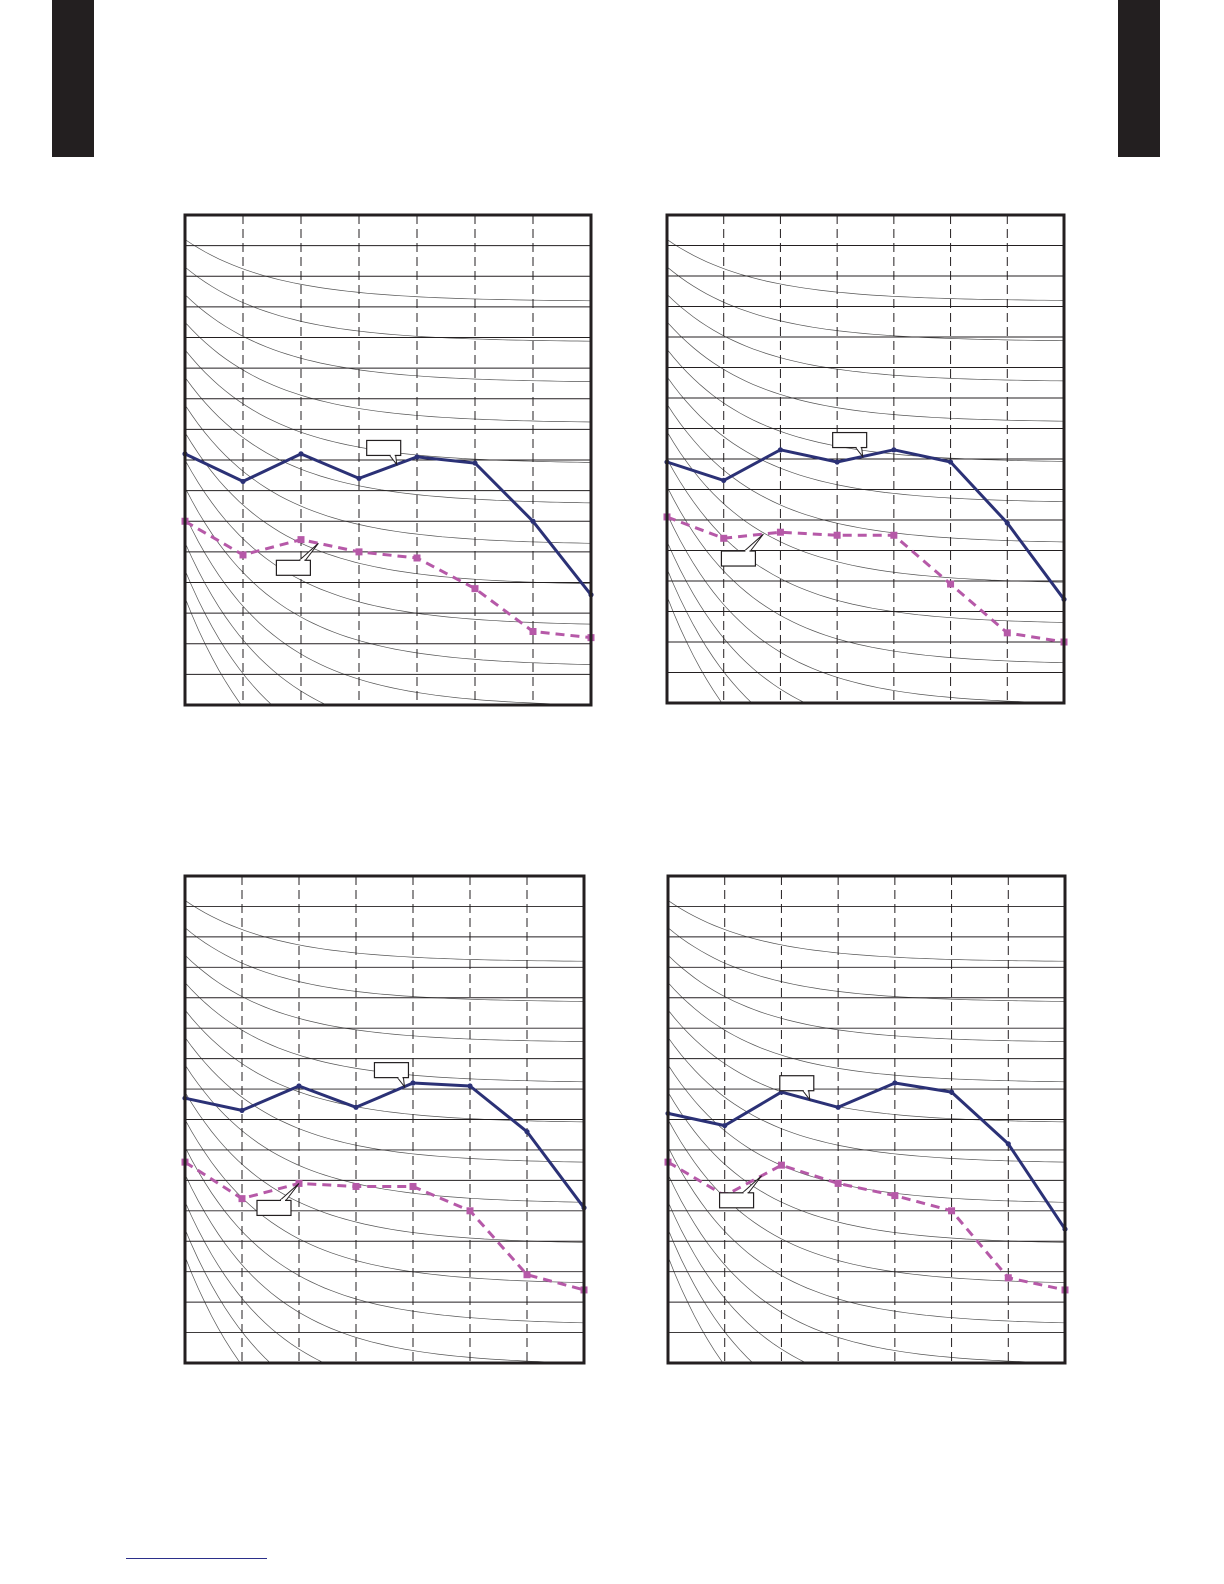  I want to click on chart-bottom-left, so click(384, 1119).